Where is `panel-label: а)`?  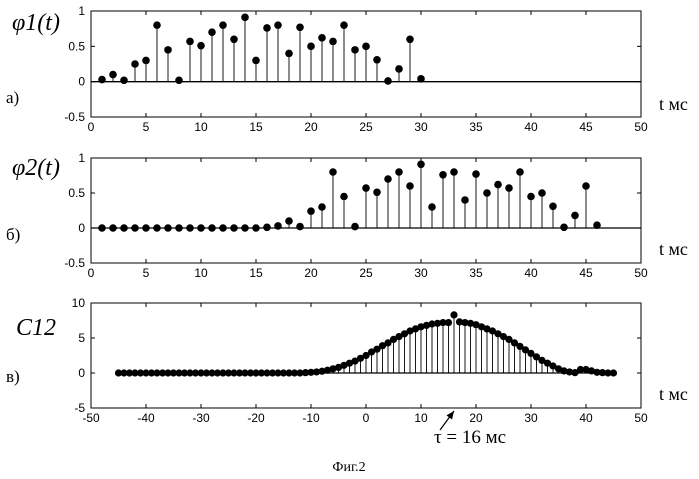
panel-label: а) is located at coordinates (12, 97).